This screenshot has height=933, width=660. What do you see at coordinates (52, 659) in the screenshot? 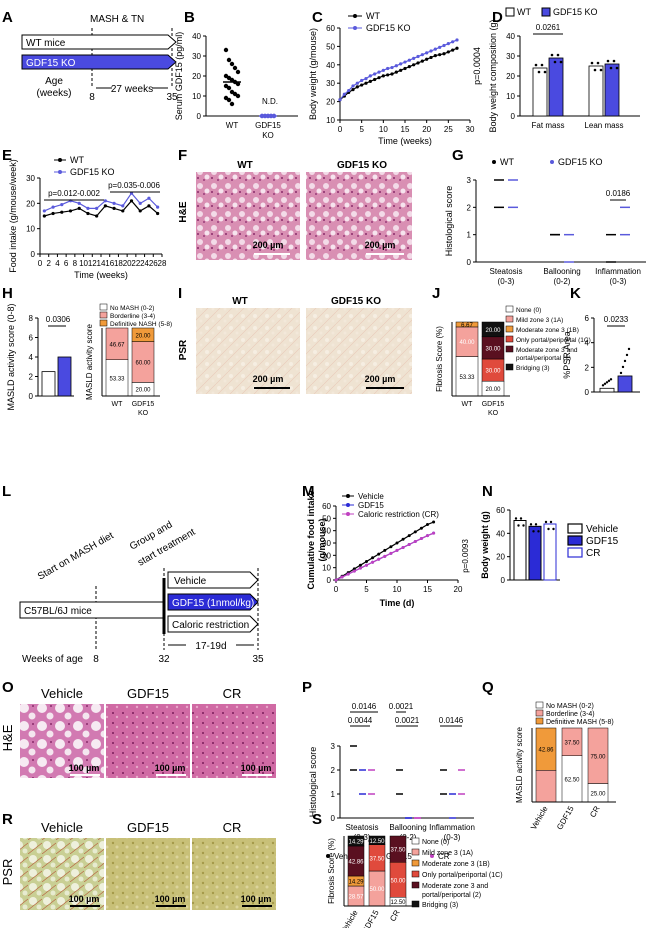
I see `l-weeks-label: Weeks of age` at bounding box center [52, 659].